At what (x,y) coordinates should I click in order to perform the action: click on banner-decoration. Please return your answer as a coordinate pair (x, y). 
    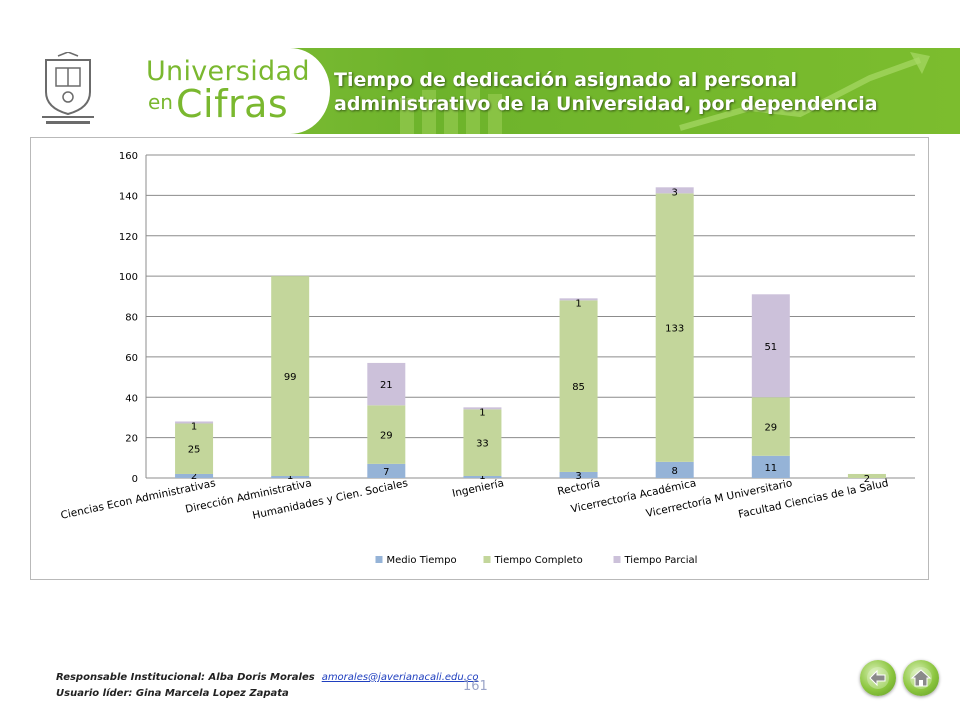
    Looking at the image, I should click on (665, 93).